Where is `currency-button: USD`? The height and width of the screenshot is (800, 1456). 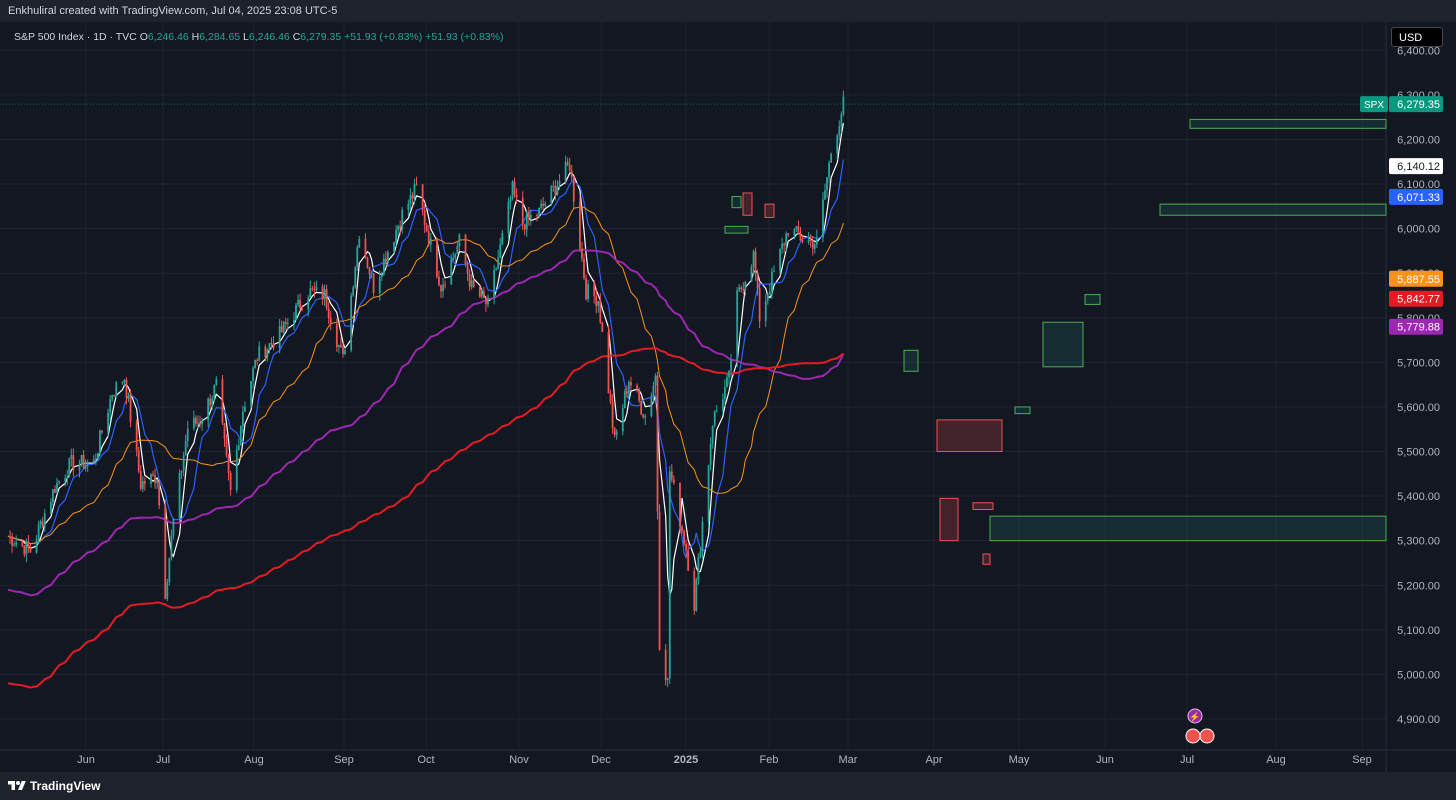 currency-button: USD is located at coordinates (1417, 37).